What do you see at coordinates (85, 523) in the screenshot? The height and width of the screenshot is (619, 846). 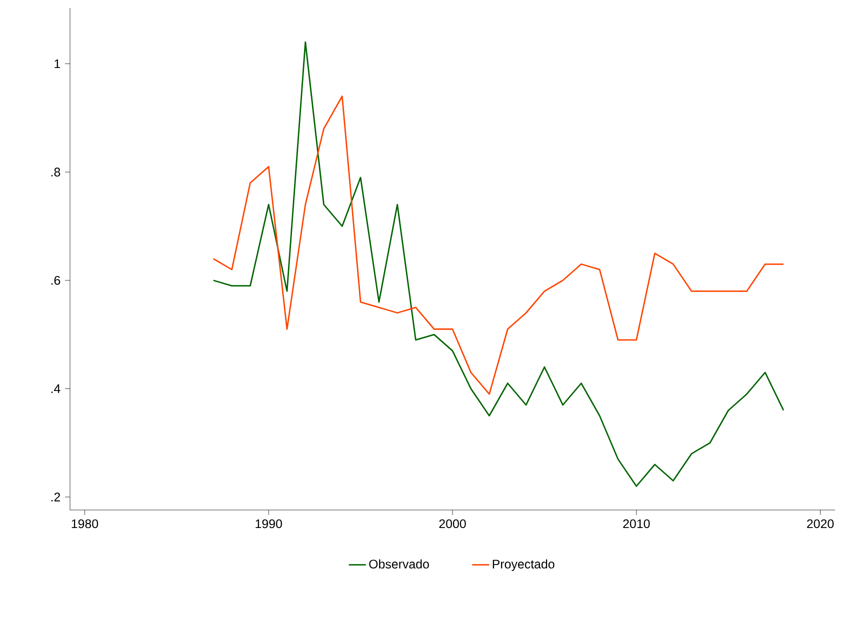 I see `x-tick-label: 1980` at bounding box center [85, 523].